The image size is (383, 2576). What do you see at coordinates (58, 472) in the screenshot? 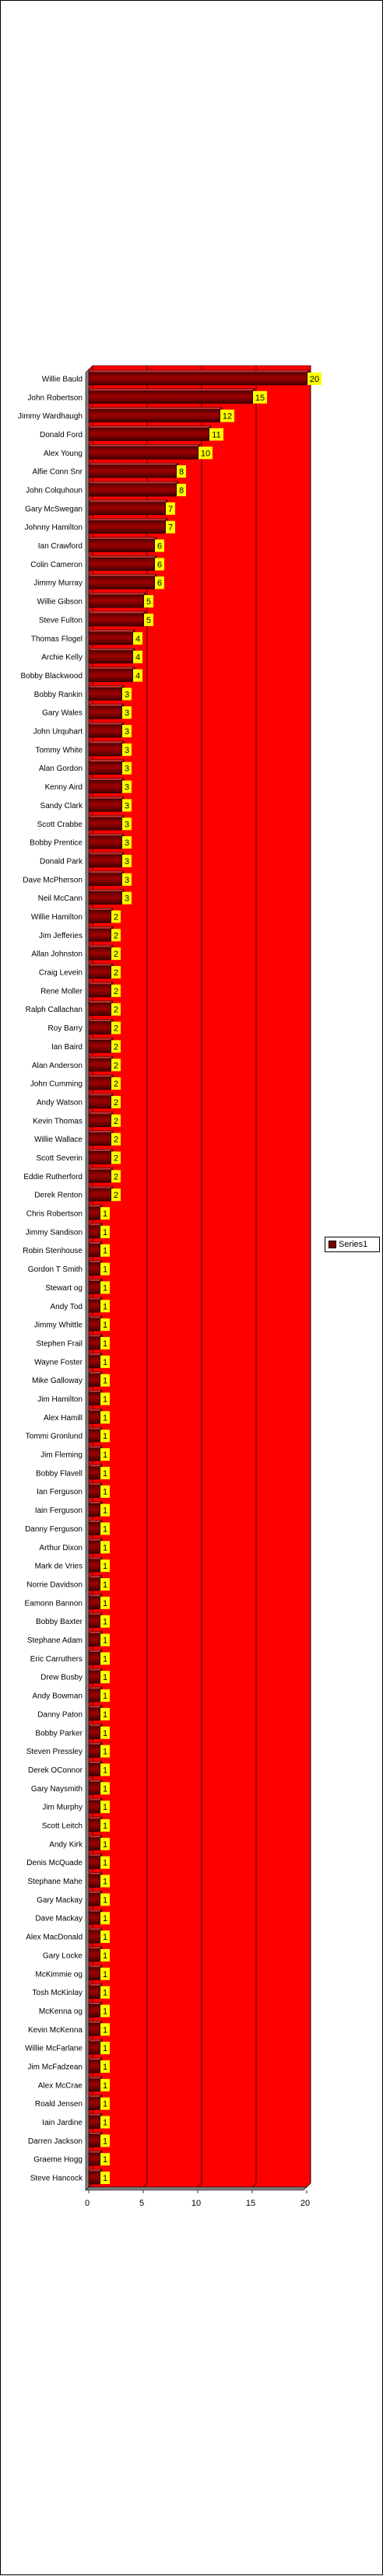
I see `category-label: Alfie Conn Snr` at bounding box center [58, 472].